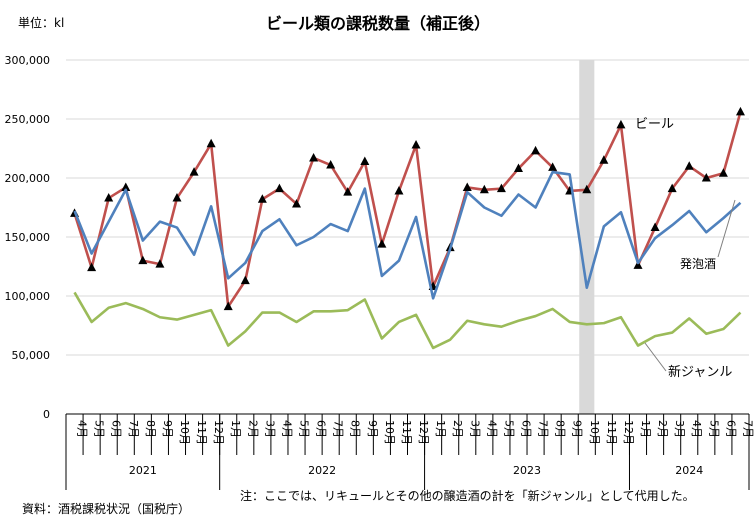  What do you see at coordinates (28, 237) in the screenshot?
I see `y-tick-label: 150,000` at bounding box center [28, 237].